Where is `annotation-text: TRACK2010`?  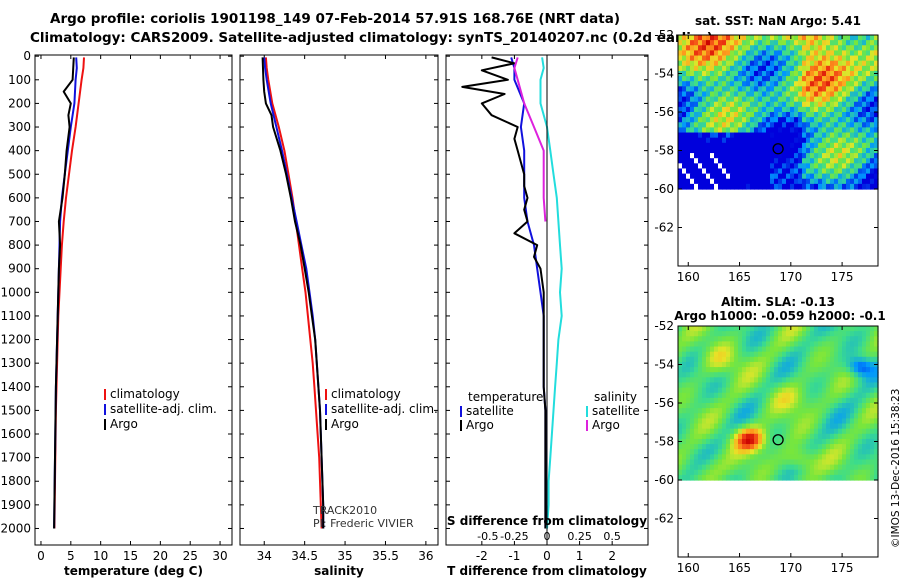
annotation-text: TRACK2010 is located at coordinates (344, 510).